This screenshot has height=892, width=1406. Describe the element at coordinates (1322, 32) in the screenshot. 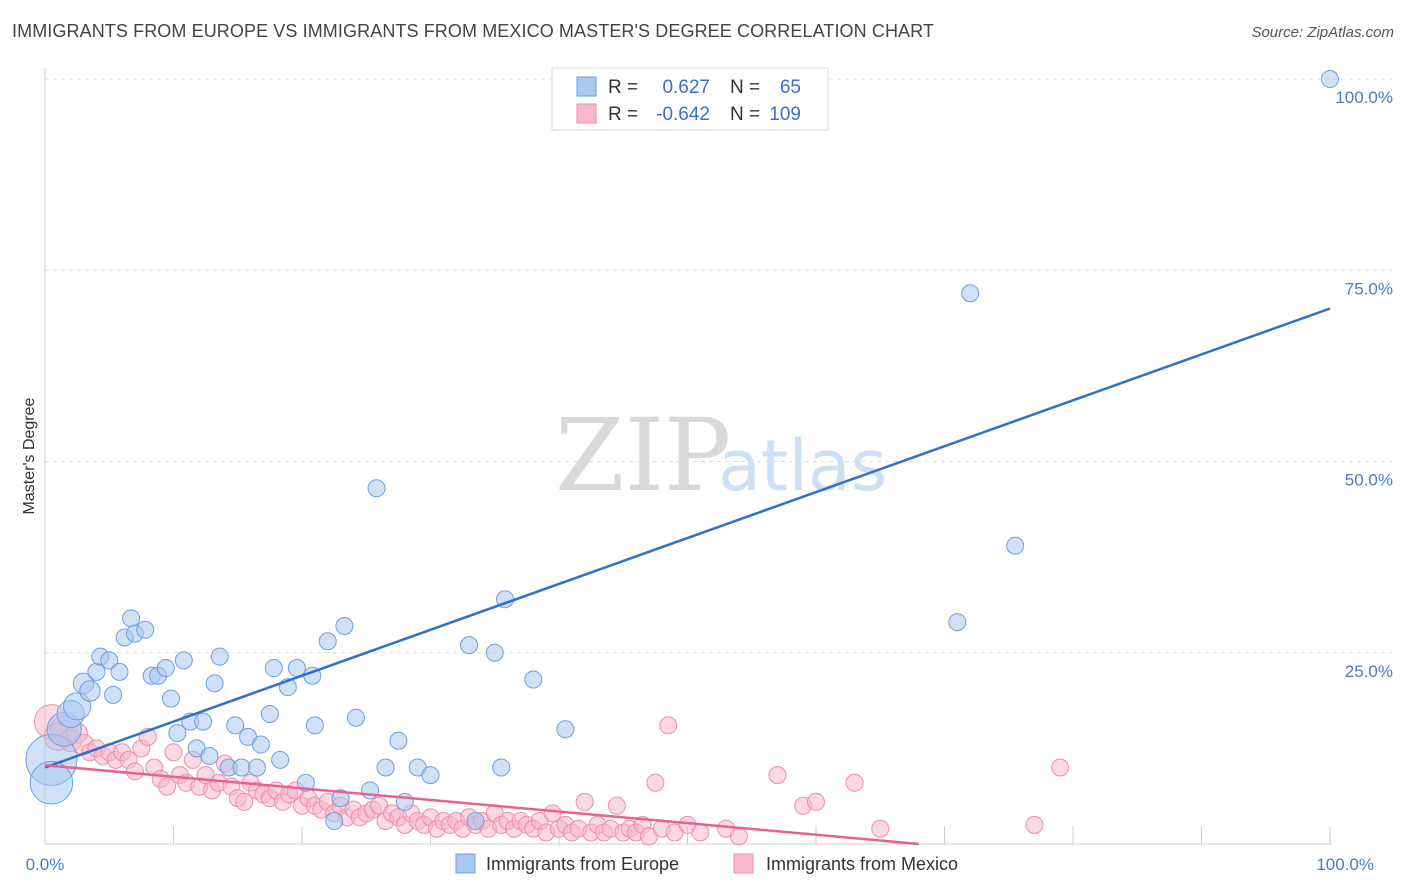

I see `source-credit: Source: ZipAtlas.com` at that location.